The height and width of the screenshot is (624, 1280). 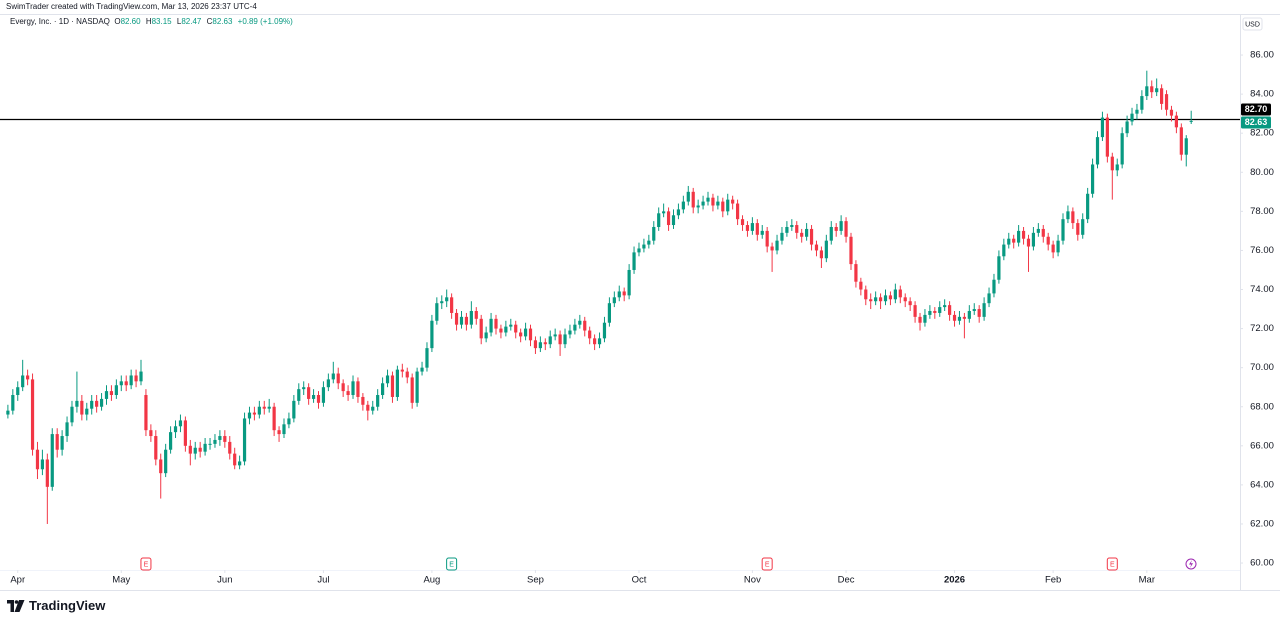 I want to click on currency-box, so click(x=1252, y=24).